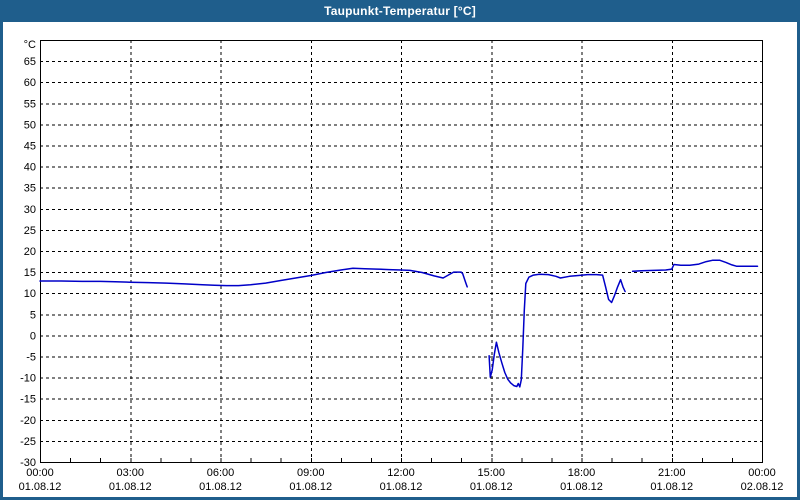 The image size is (800, 500). Describe the element at coordinates (28, 463) in the screenshot. I see `y-tick-label: -30` at that location.